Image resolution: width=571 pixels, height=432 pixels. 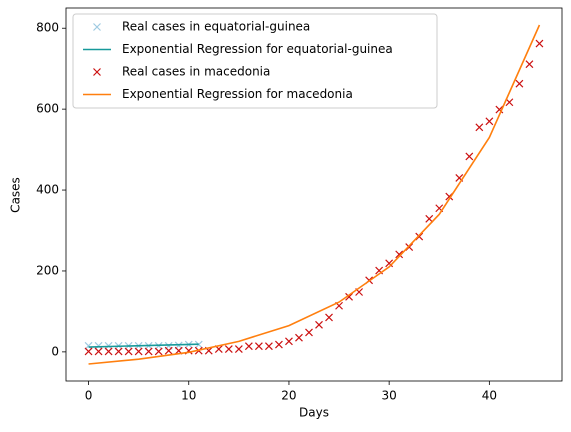 I want to click on x-tick-label: 10, so click(x=188, y=396).